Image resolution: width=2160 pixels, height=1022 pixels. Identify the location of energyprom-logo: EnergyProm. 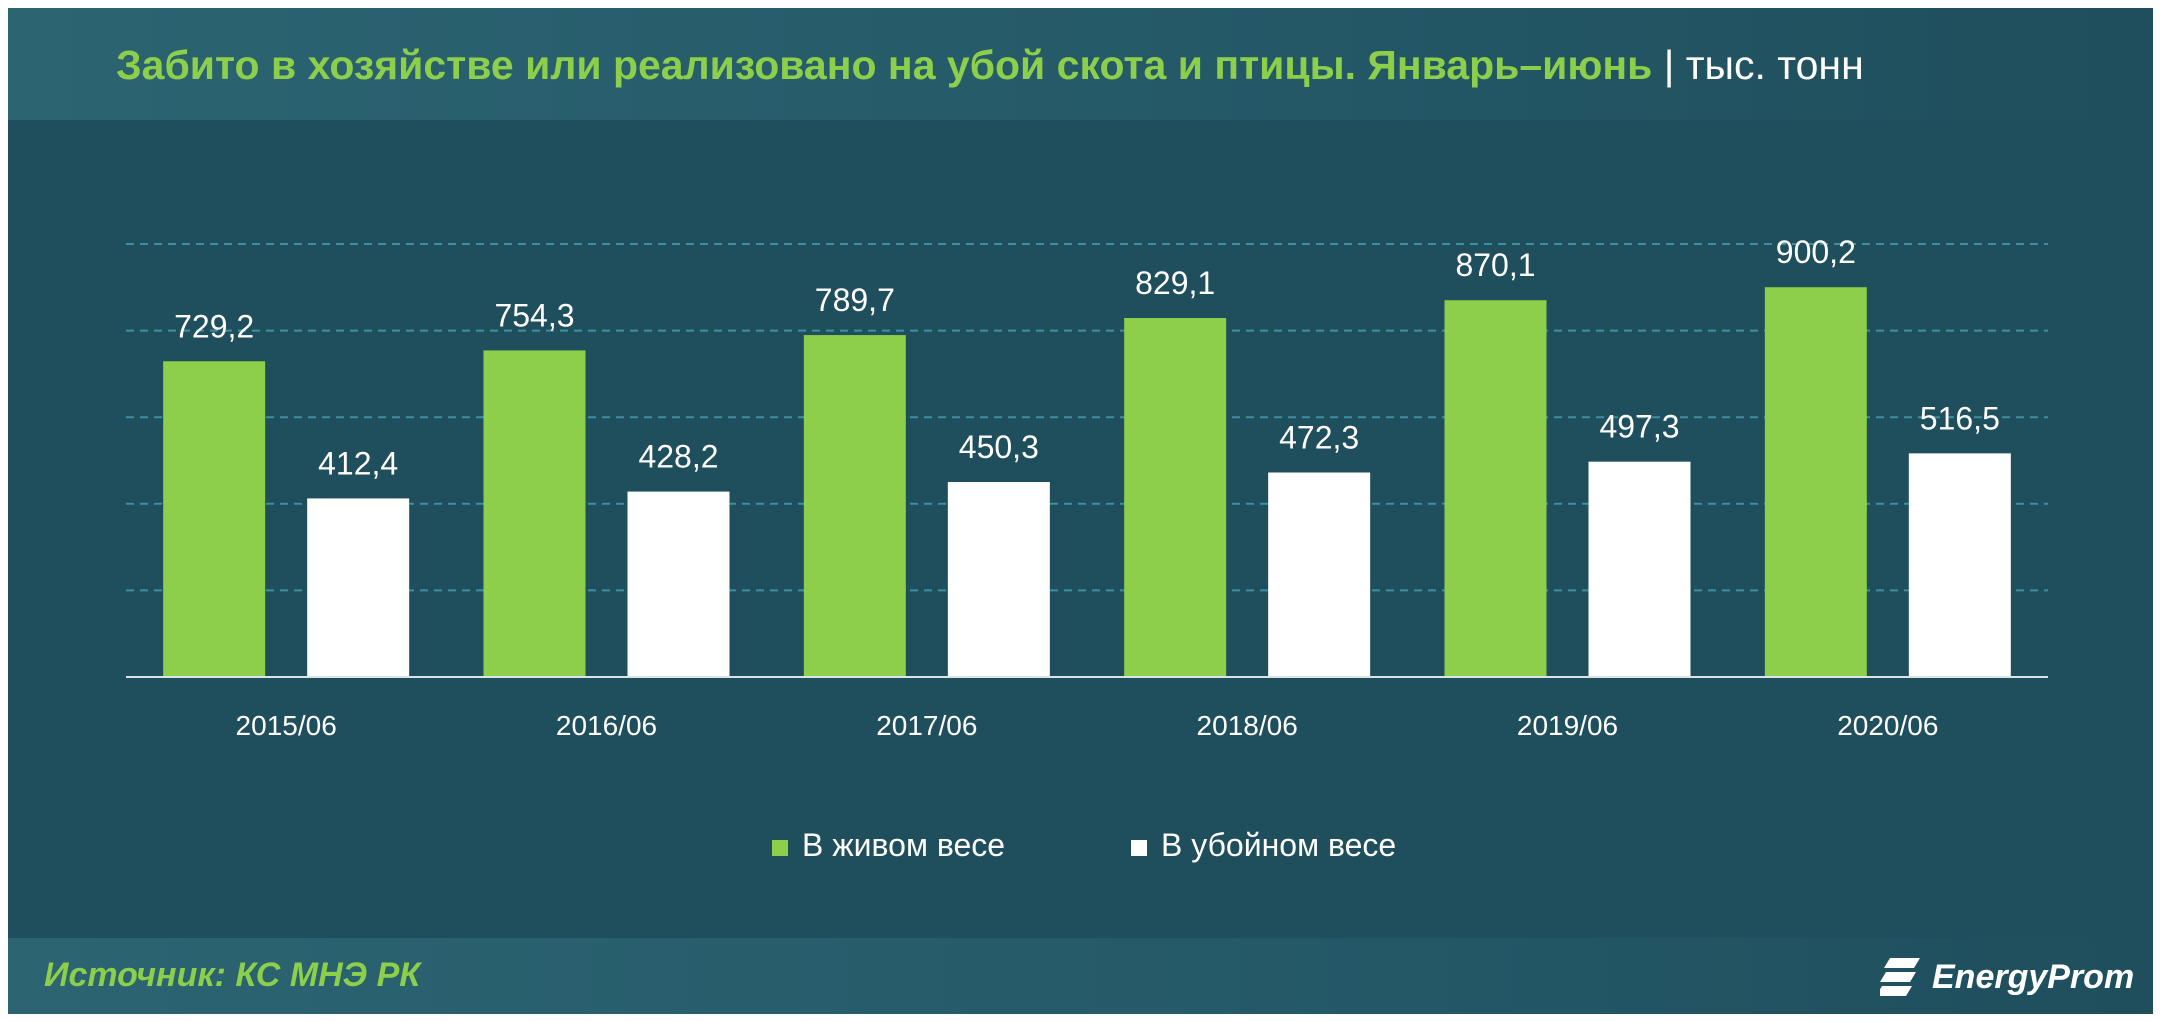
(2005, 977).